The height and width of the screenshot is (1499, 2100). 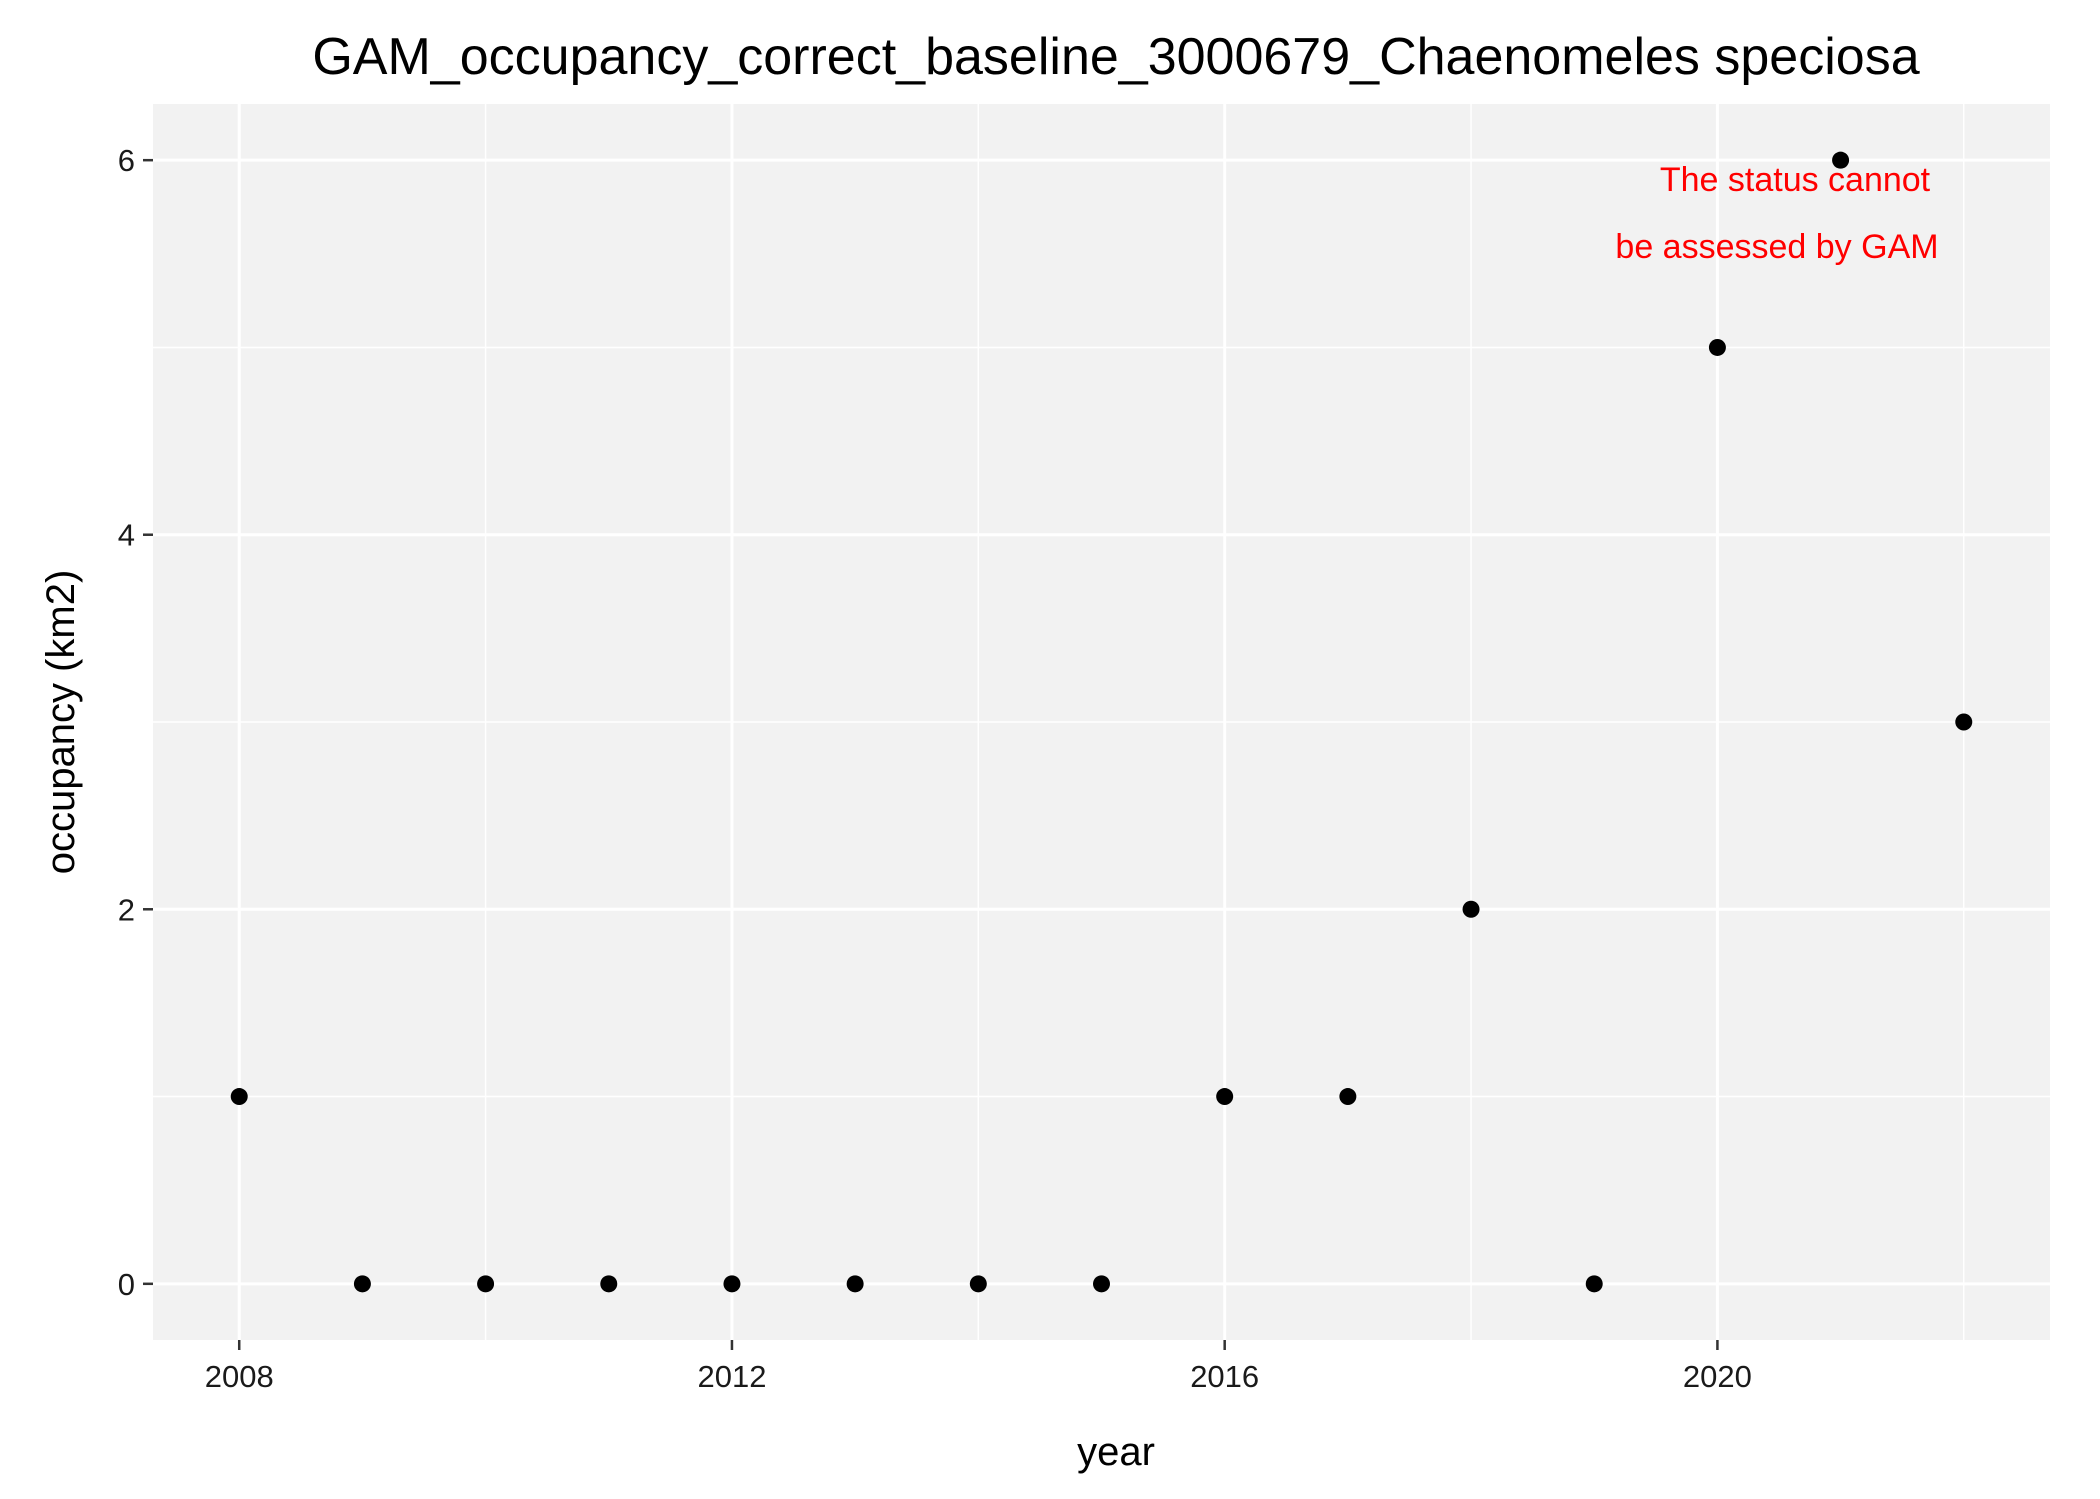 I want to click on x-tick-label: 2016, so click(x=1224, y=1376).